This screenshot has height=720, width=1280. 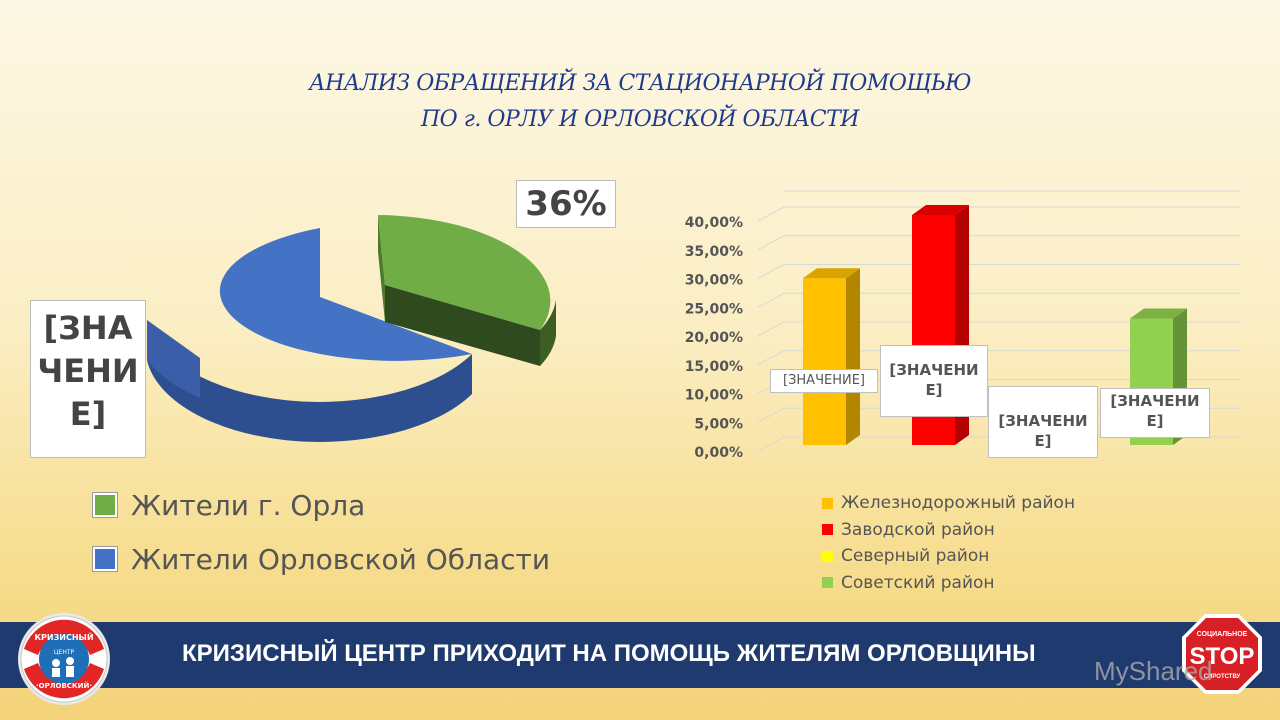 I want to click on legend-swatch-blue, so click(x=105, y=559).